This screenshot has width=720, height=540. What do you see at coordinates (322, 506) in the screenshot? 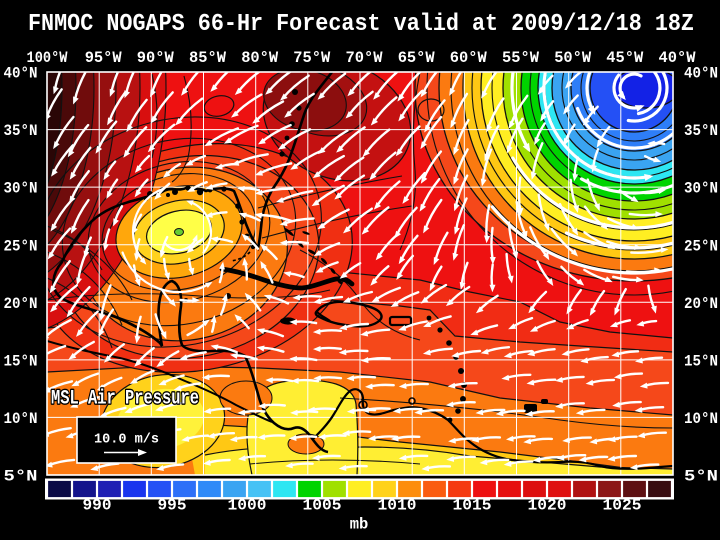
I see `svg-text: 1005` at bounding box center [322, 506].